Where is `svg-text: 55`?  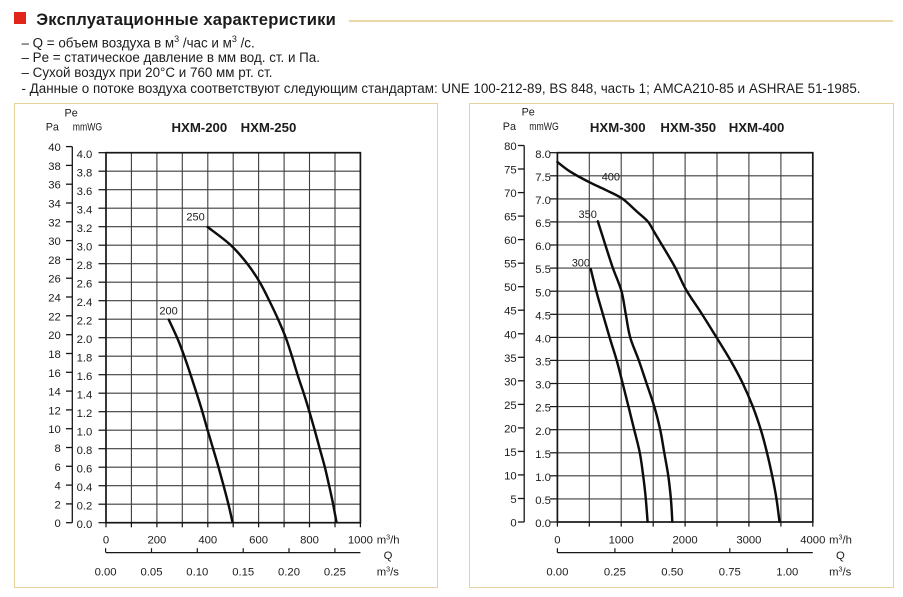 svg-text: 55 is located at coordinates (510, 265).